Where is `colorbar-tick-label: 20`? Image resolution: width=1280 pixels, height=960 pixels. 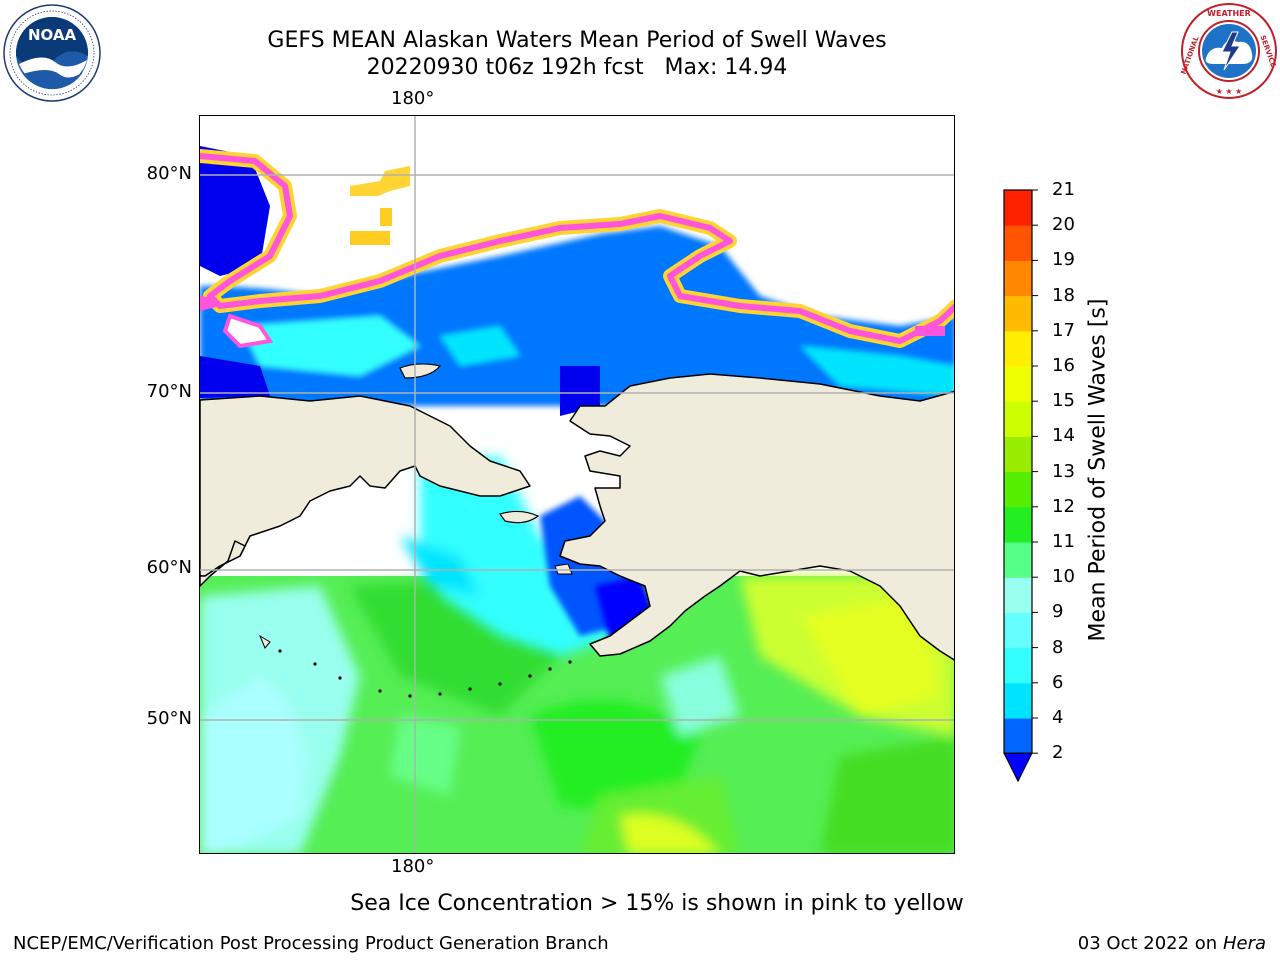 colorbar-tick-label: 20 is located at coordinates (1063, 225).